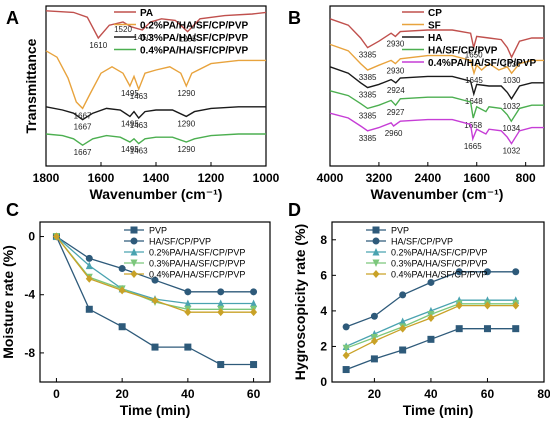  Describe the element at coordinates (474, 101) in the screenshot. I see `peak-label: 1648` at that location.